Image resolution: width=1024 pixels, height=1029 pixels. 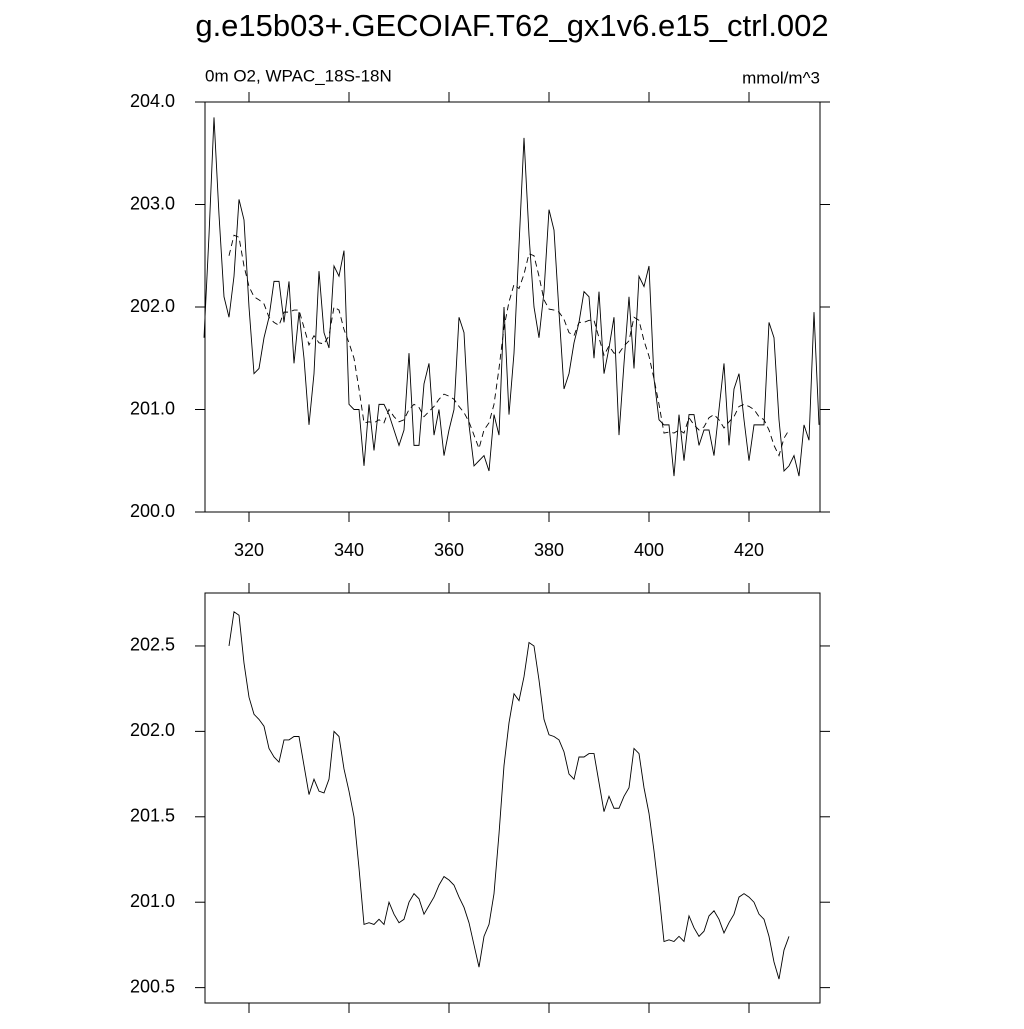 What do you see at coordinates (449, 550) in the screenshot?
I see `x-tick-label: 360` at bounding box center [449, 550].